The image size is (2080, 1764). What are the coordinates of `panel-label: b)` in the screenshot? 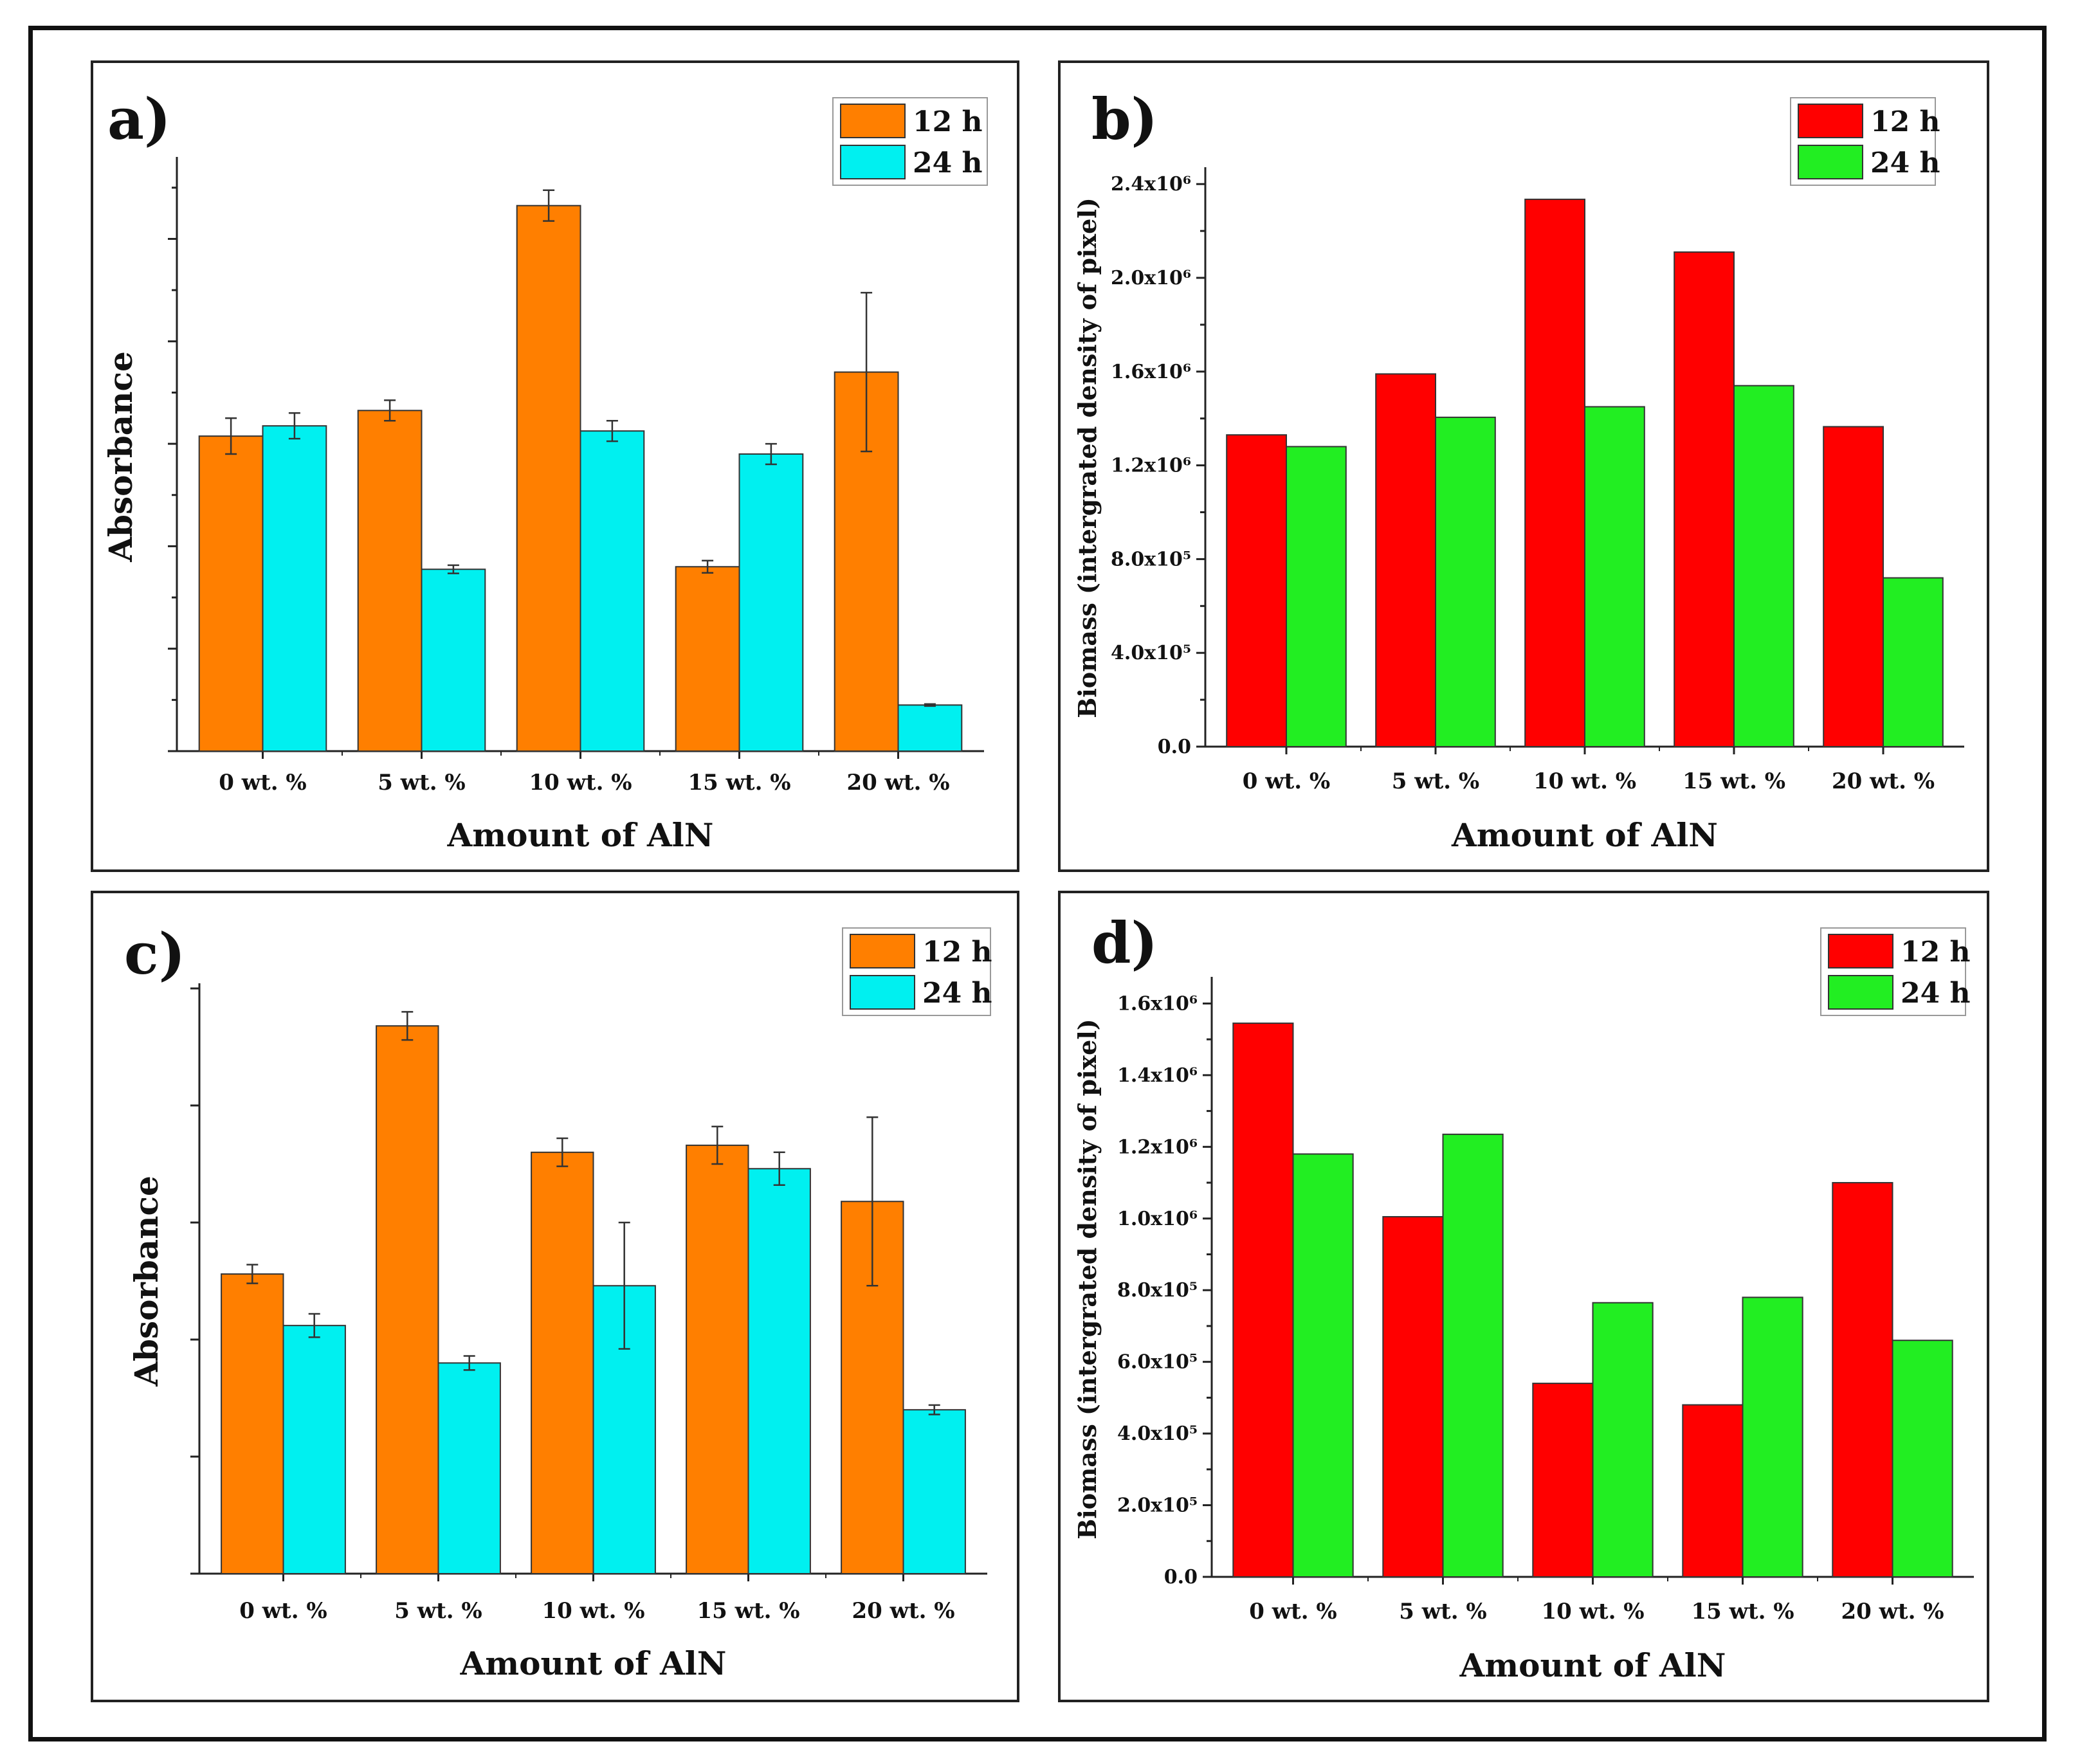 It's located at (1124, 119).